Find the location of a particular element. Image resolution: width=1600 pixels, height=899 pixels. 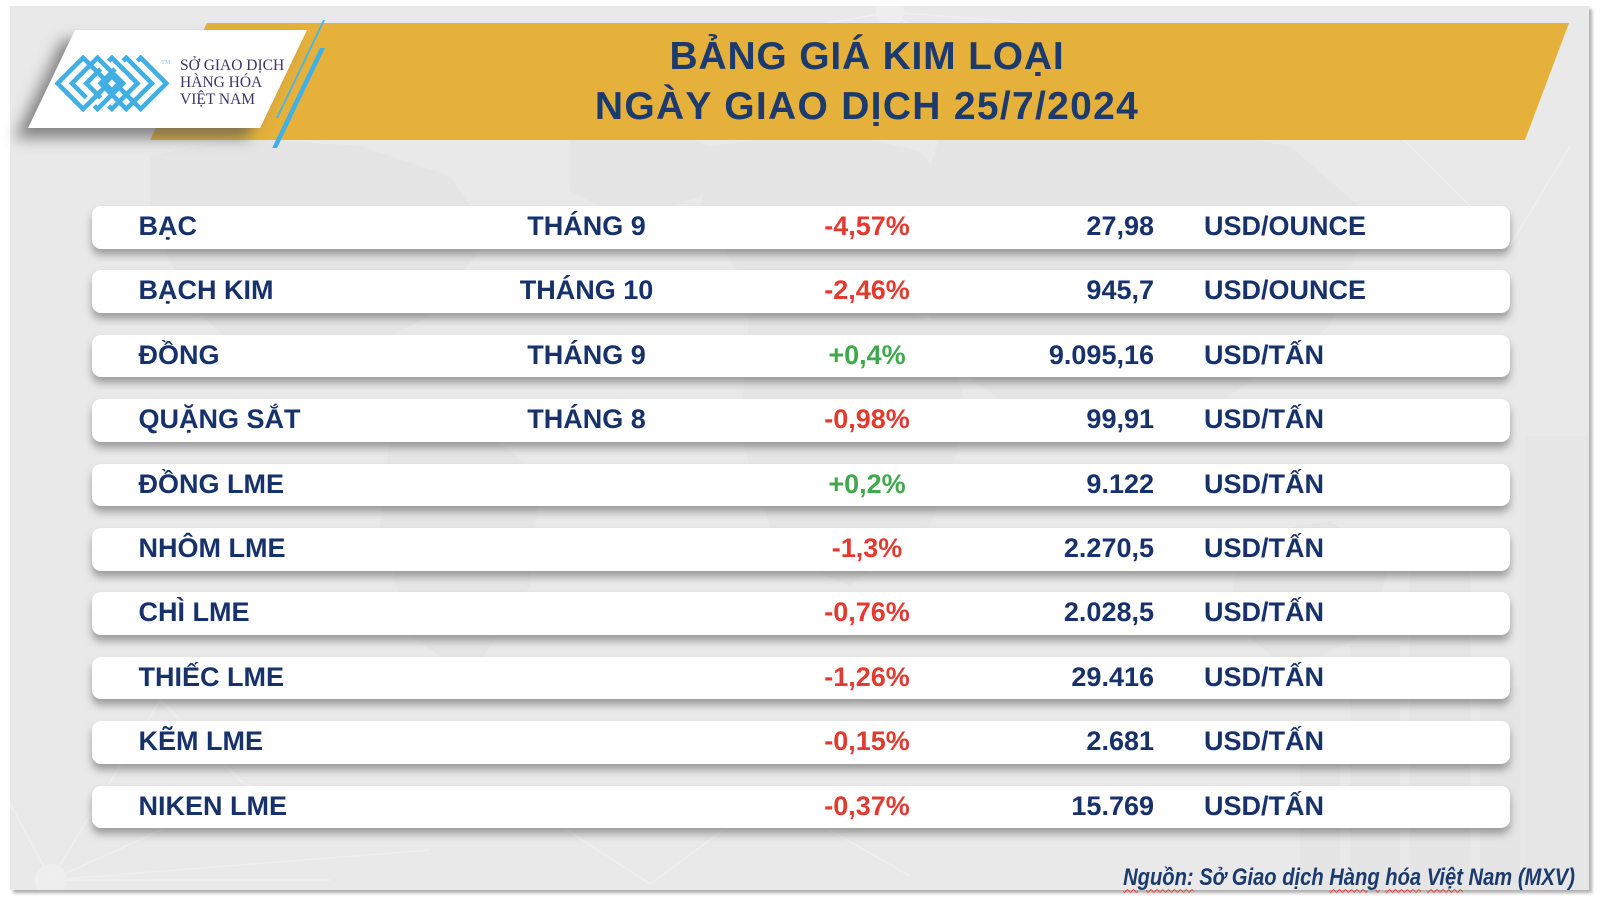

svg-text: TM is located at coordinates (166, 62).